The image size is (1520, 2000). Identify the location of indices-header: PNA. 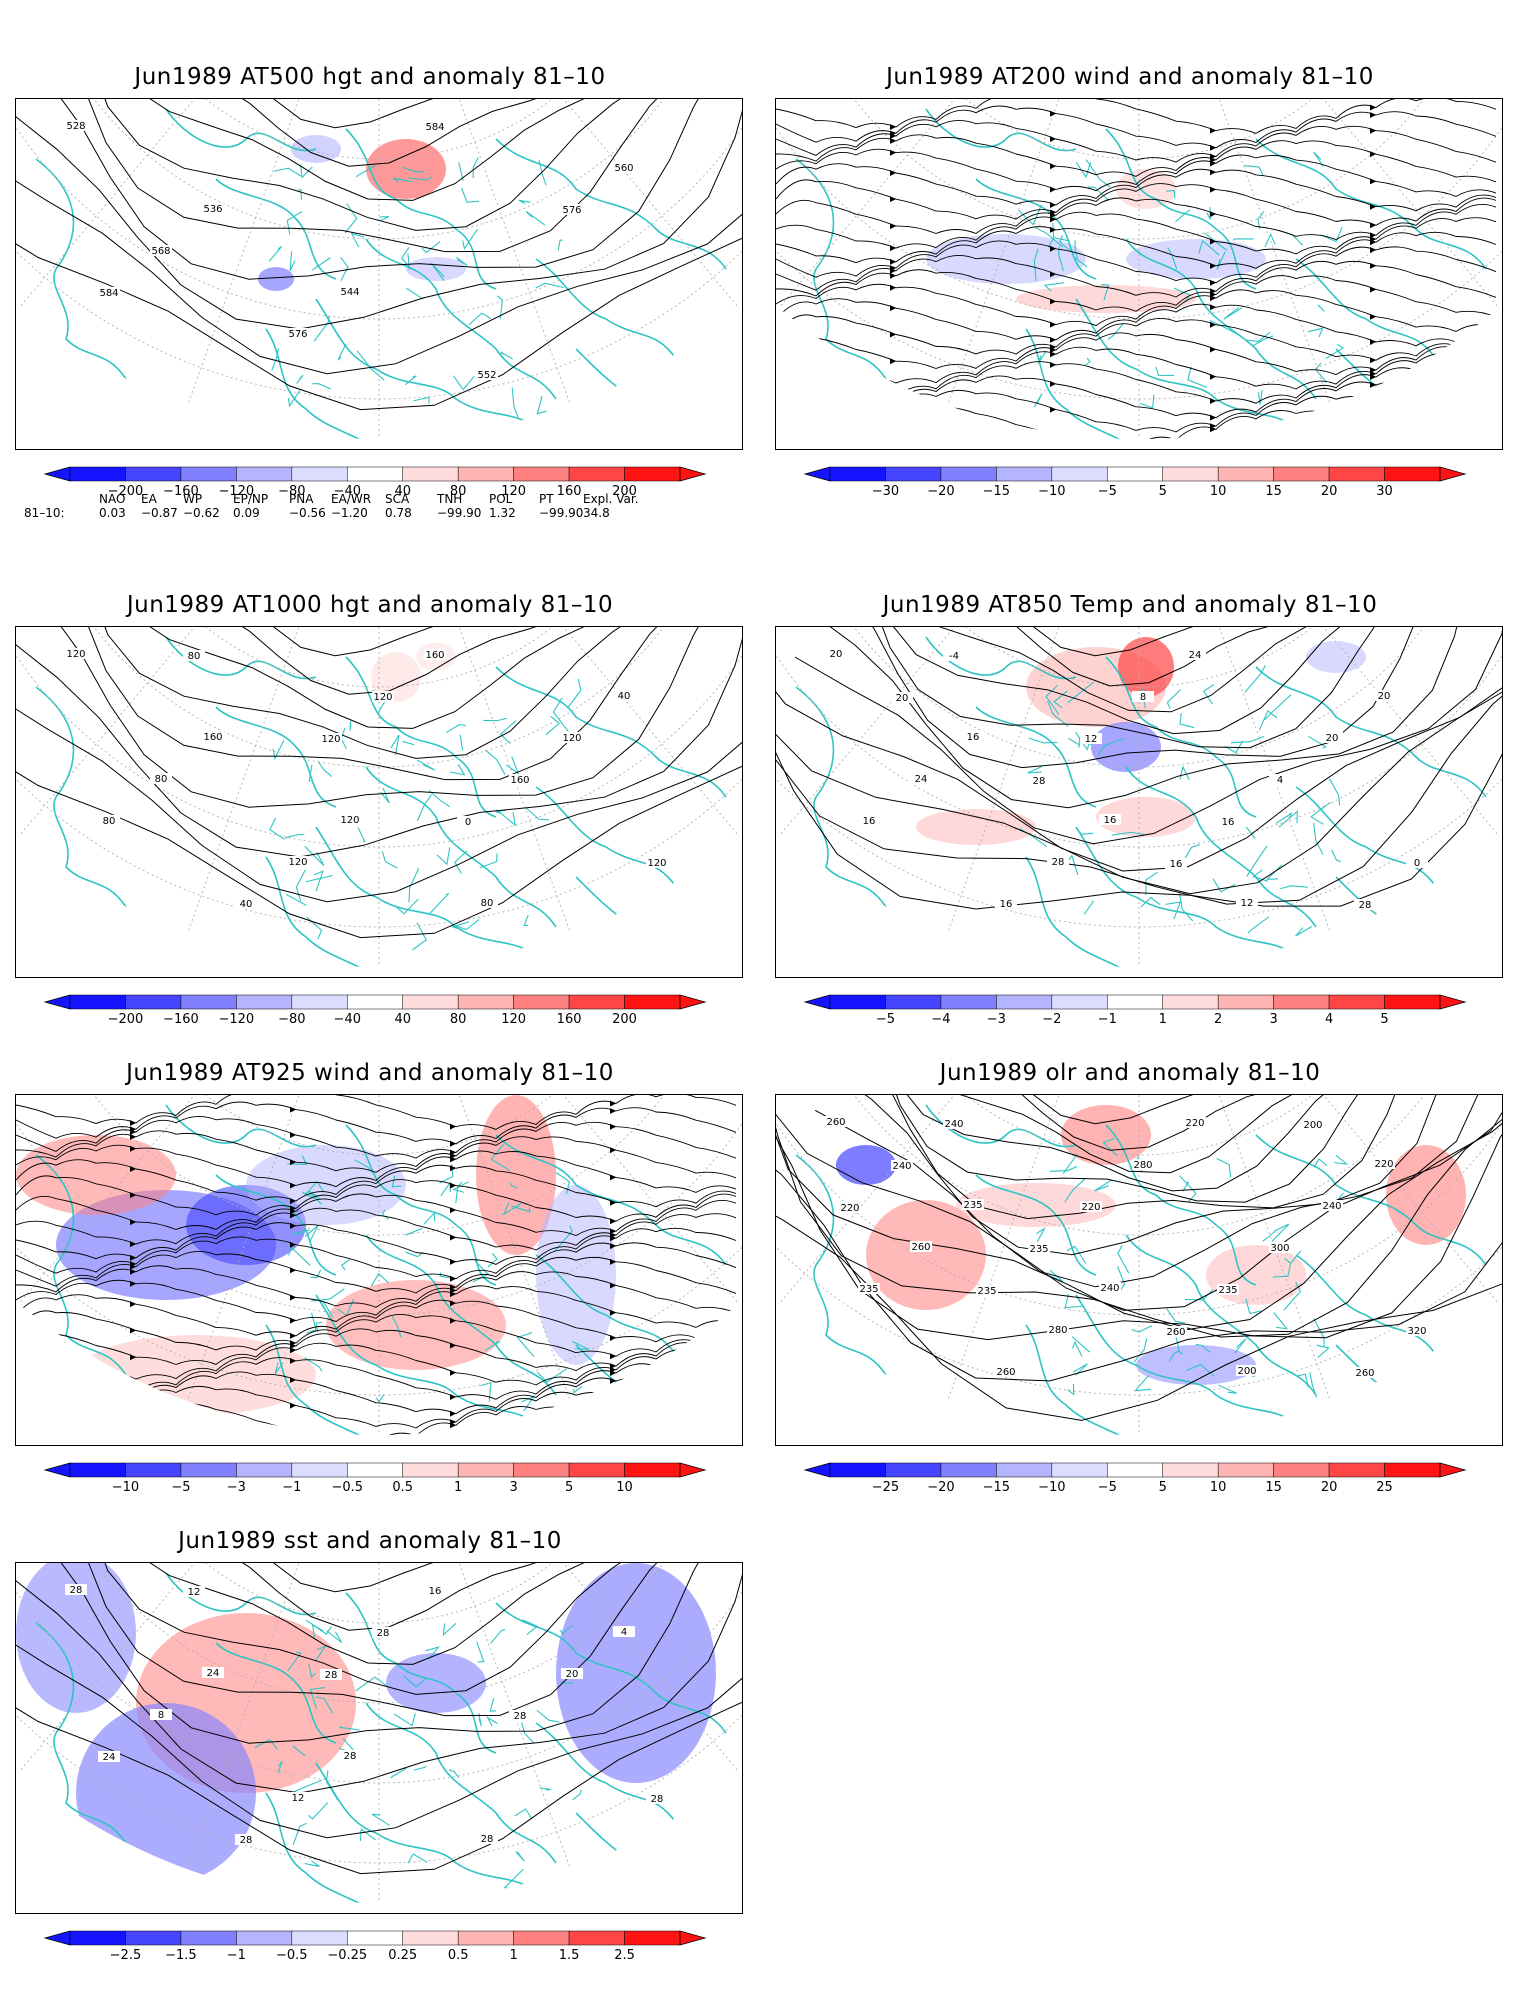
(301, 499).